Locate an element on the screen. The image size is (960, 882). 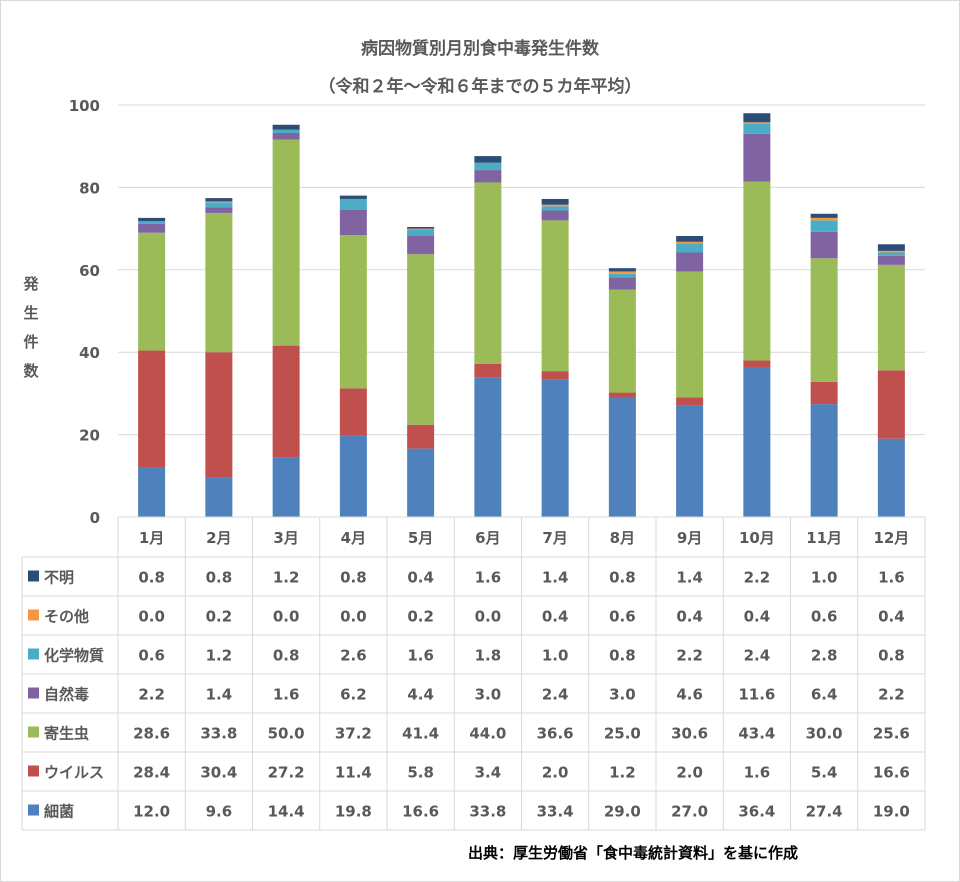
data-table-value: 1.8 is located at coordinates (488, 656).